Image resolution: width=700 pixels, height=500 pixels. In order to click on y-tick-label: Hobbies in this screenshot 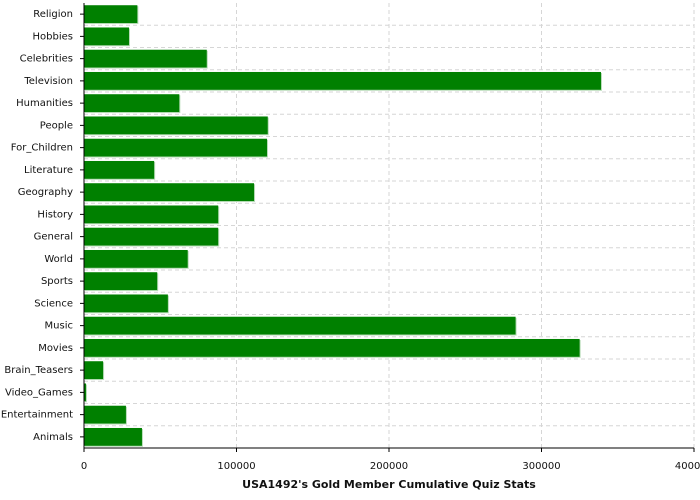, I will do `click(53, 36)`.